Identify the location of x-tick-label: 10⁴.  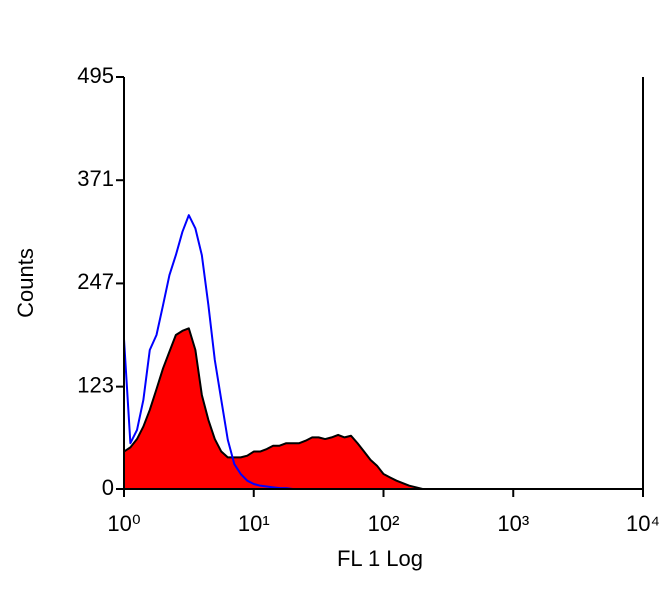
(643, 523).